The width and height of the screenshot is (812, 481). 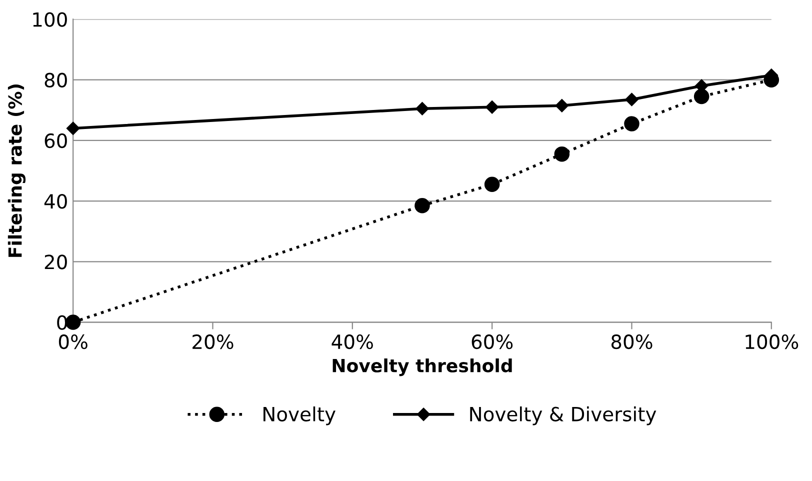 What do you see at coordinates (55, 80) in the screenshot?
I see `y-tick-label: 80` at bounding box center [55, 80].